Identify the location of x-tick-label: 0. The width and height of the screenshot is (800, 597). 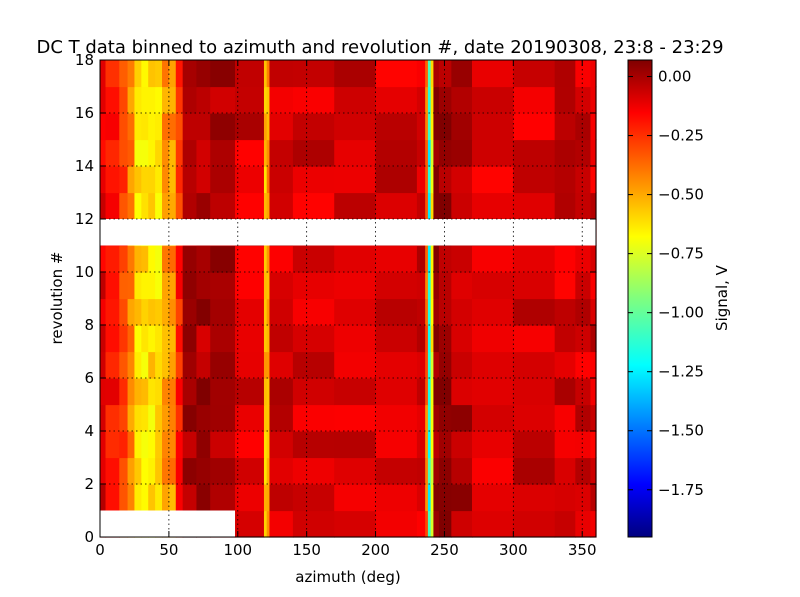
(100, 550).